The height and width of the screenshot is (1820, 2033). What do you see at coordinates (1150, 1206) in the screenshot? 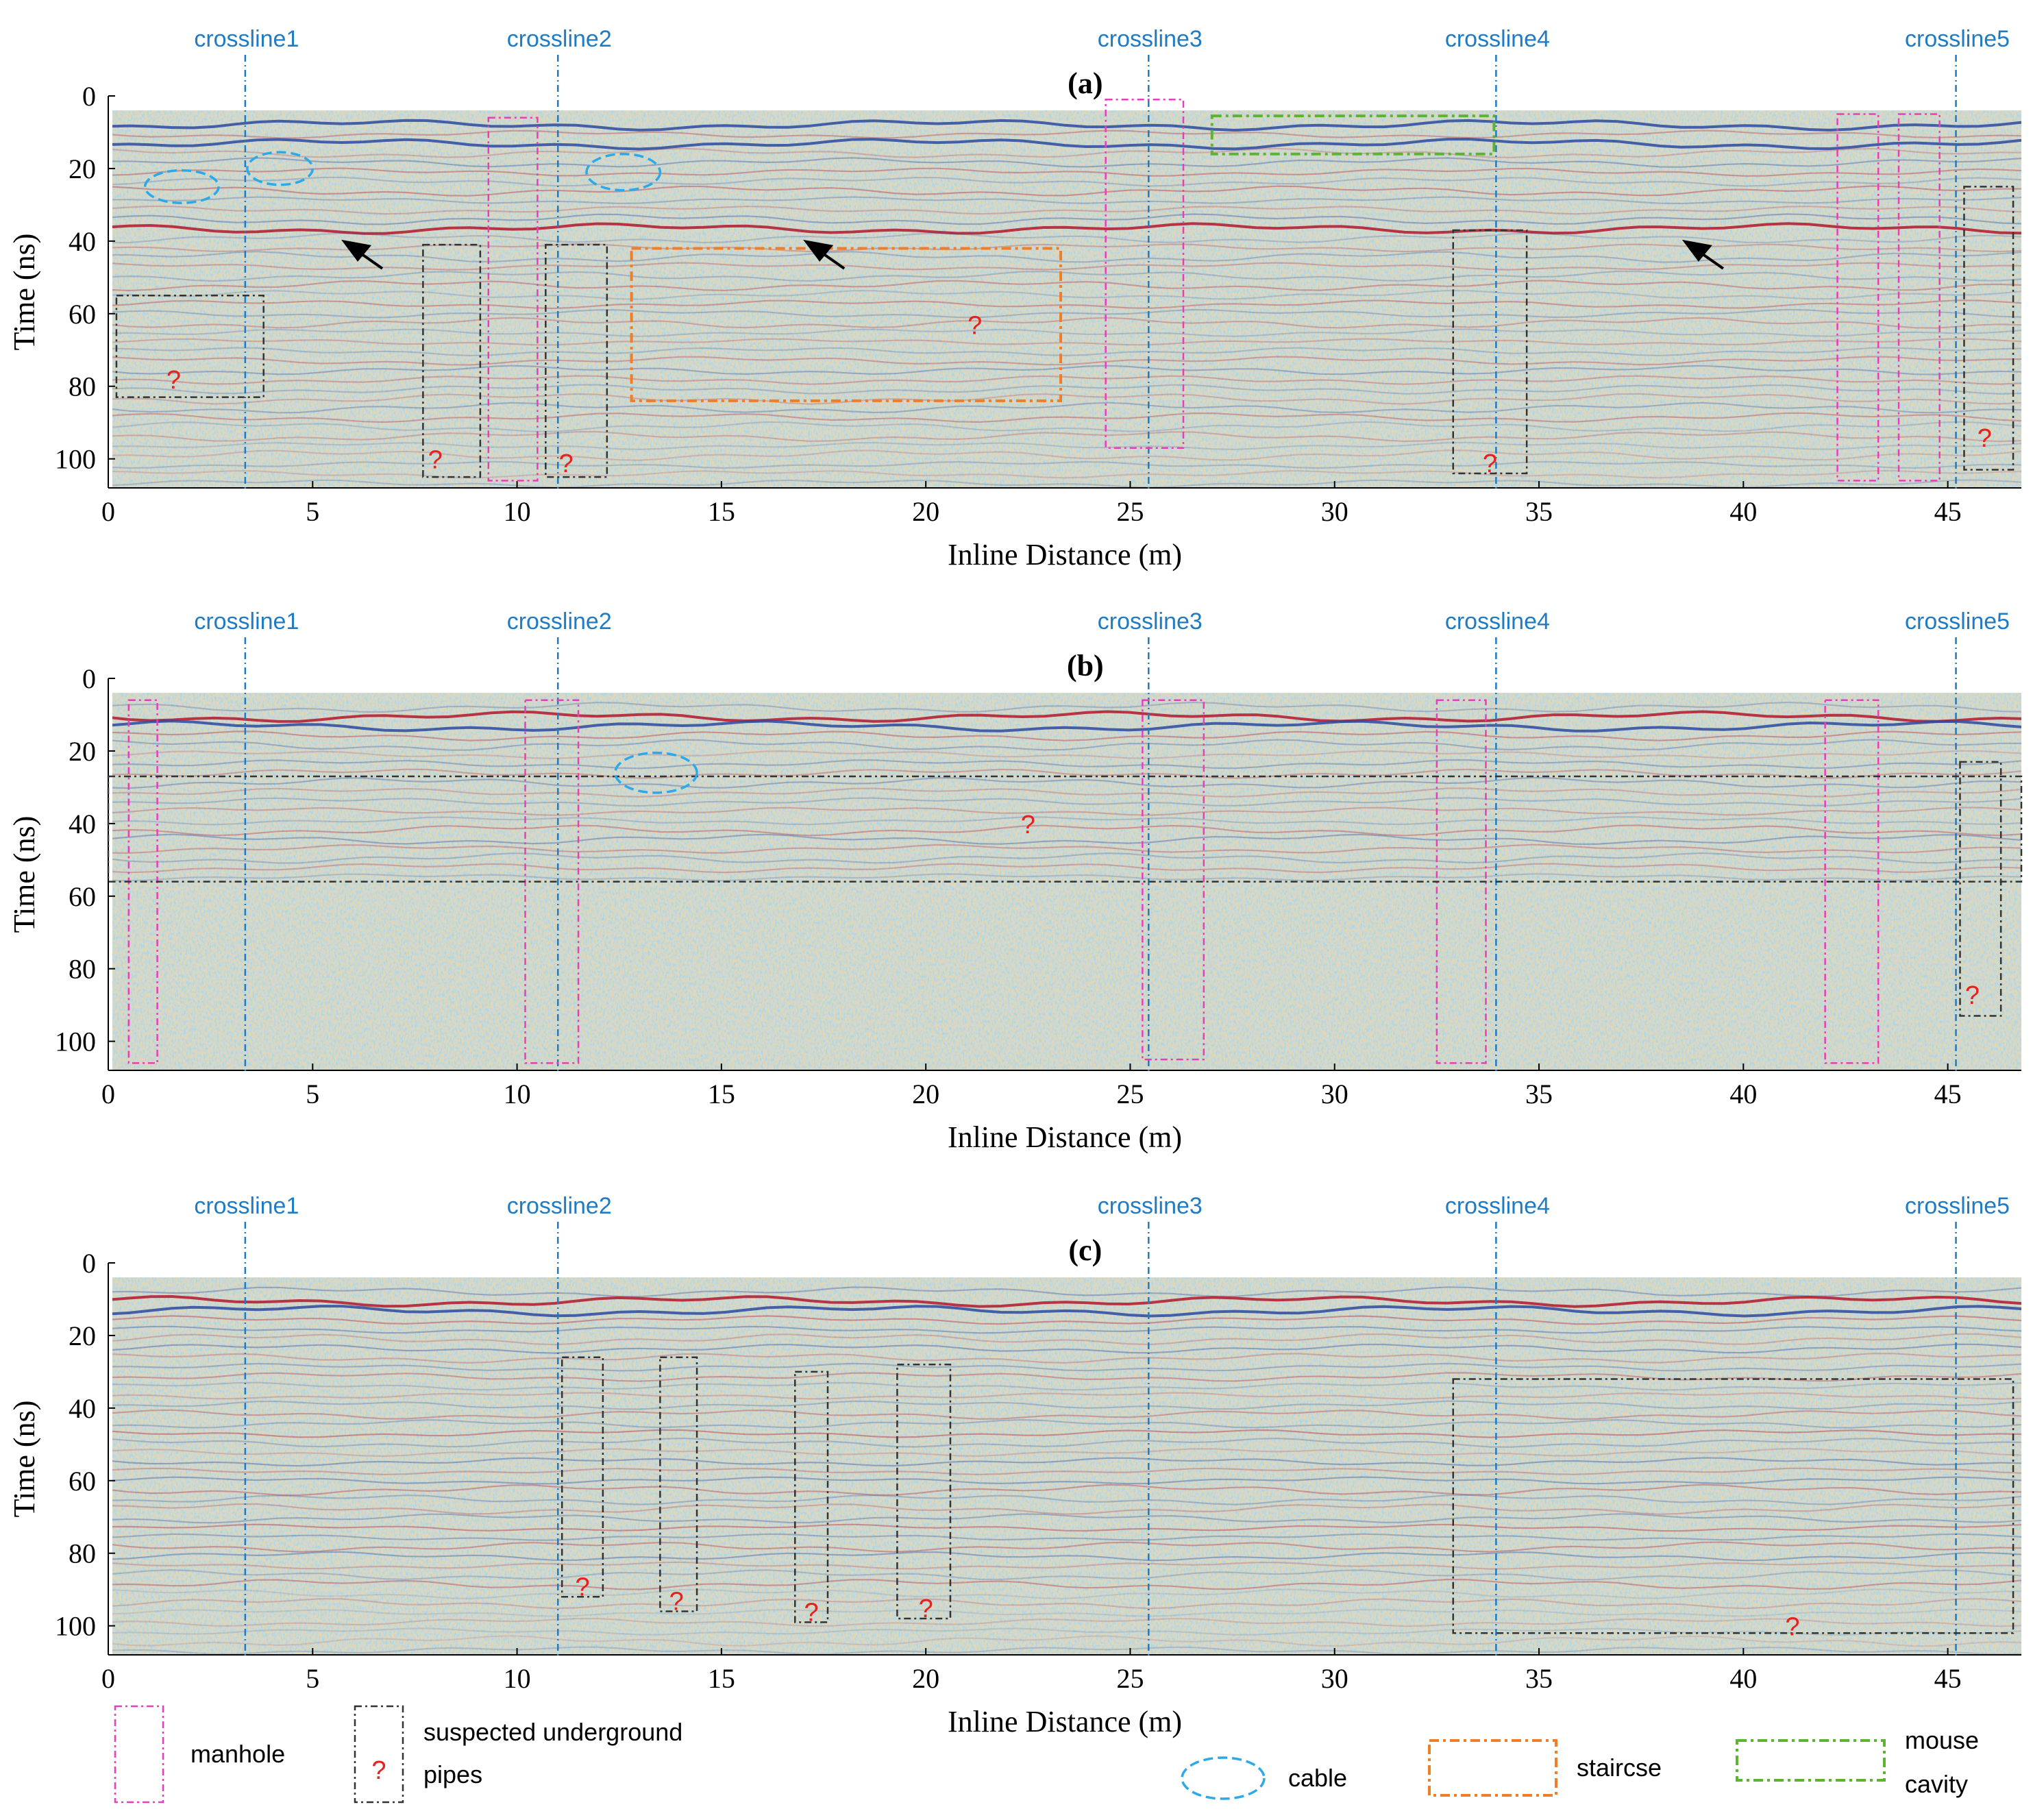
I see `crossline-label: crossline3` at bounding box center [1150, 1206].